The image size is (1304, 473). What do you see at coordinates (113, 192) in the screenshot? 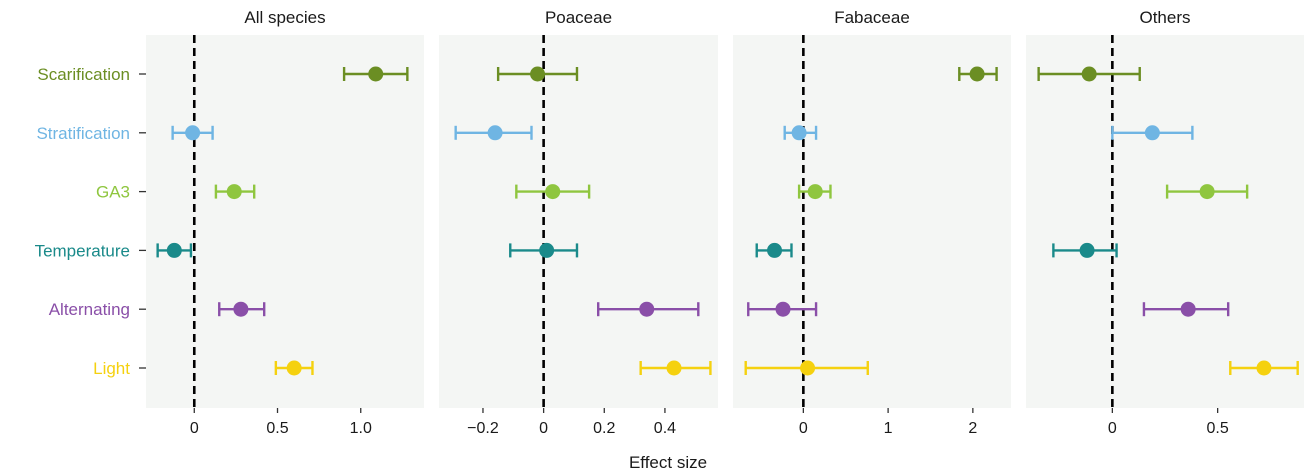
I see `category-label: GA3` at bounding box center [113, 192].